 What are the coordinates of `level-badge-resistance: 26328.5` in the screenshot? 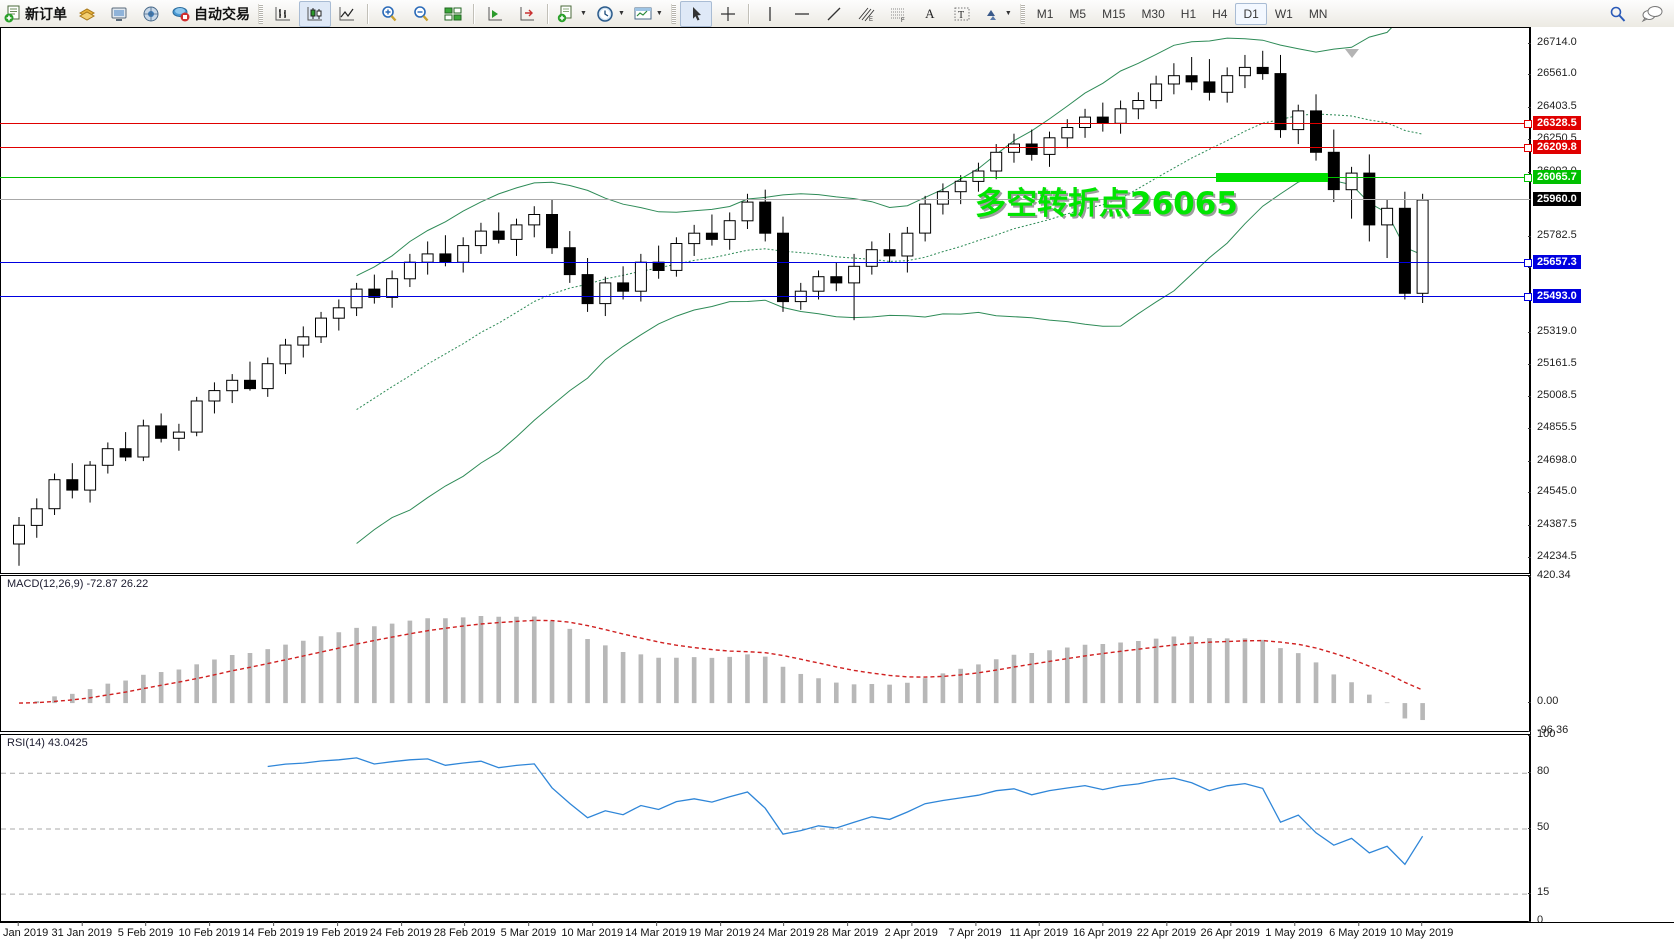 It's located at (1557, 122).